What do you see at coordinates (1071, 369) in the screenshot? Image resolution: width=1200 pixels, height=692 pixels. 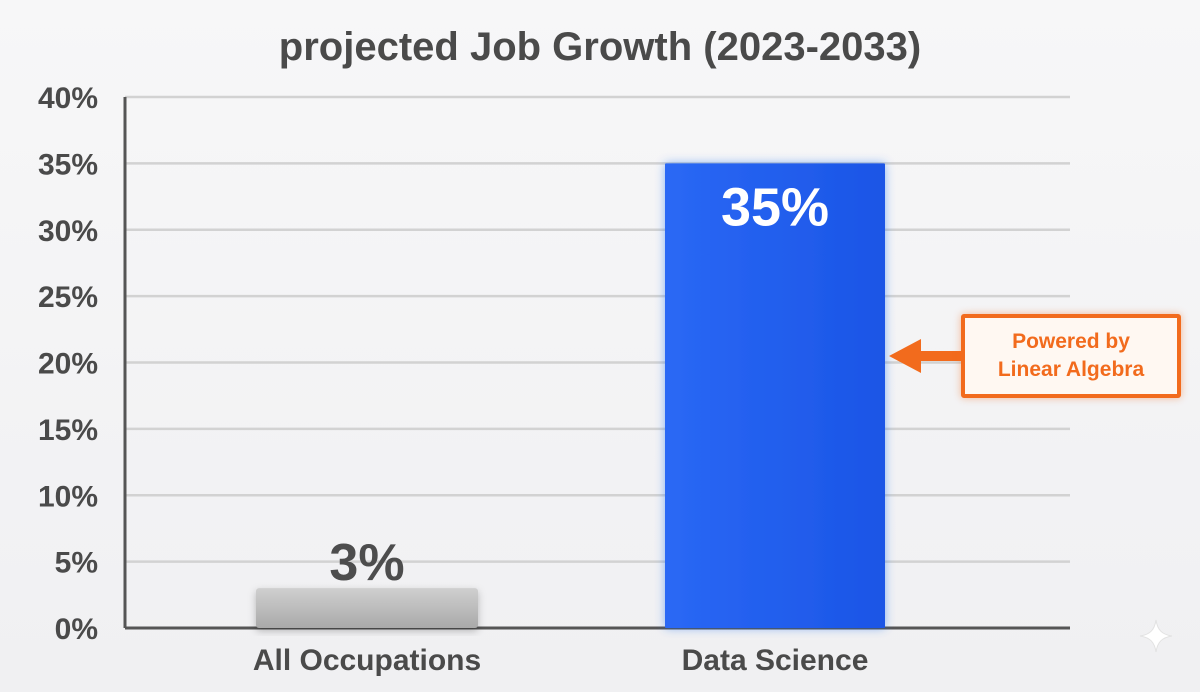 I see `annotation-line-2: Linear Algebra` at bounding box center [1071, 369].